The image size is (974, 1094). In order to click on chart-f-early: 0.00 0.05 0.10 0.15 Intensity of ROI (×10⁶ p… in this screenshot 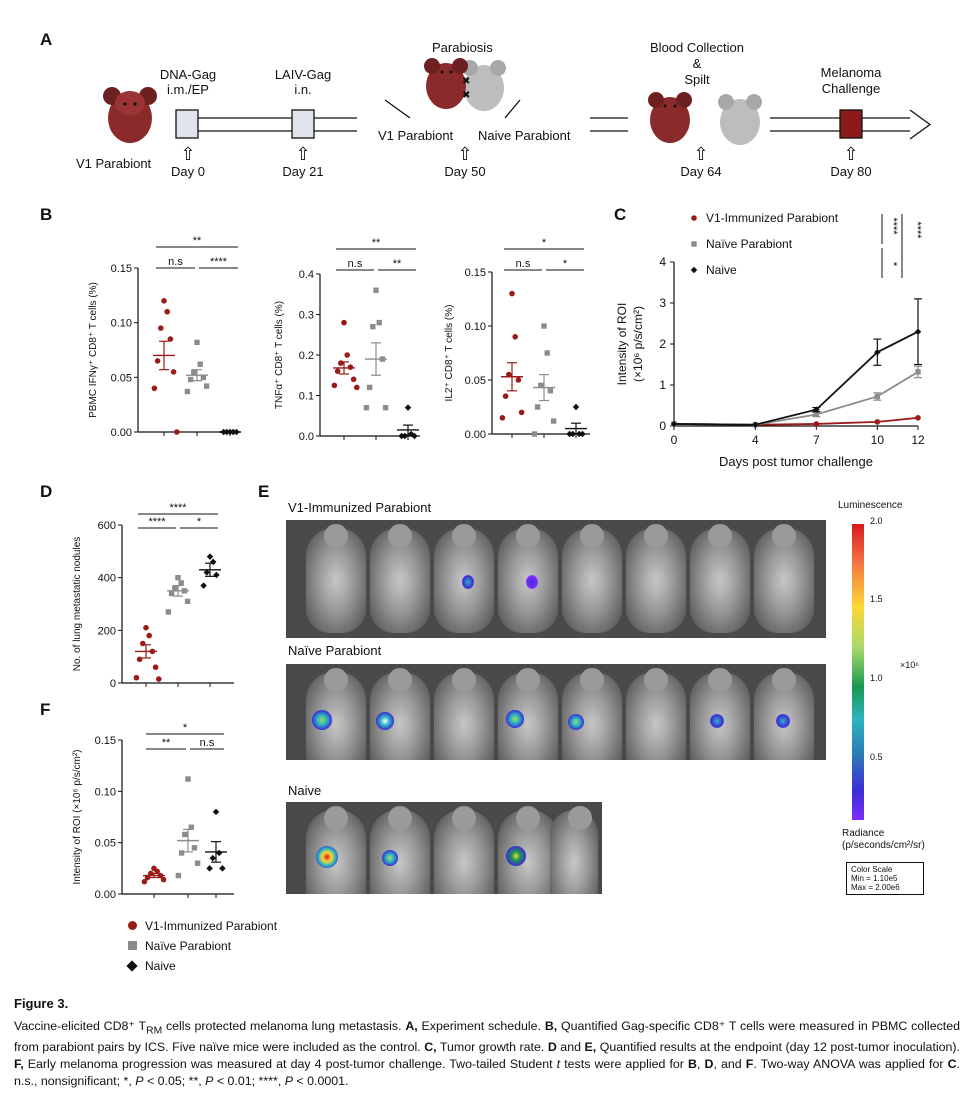, I will do `click(153, 811)`.